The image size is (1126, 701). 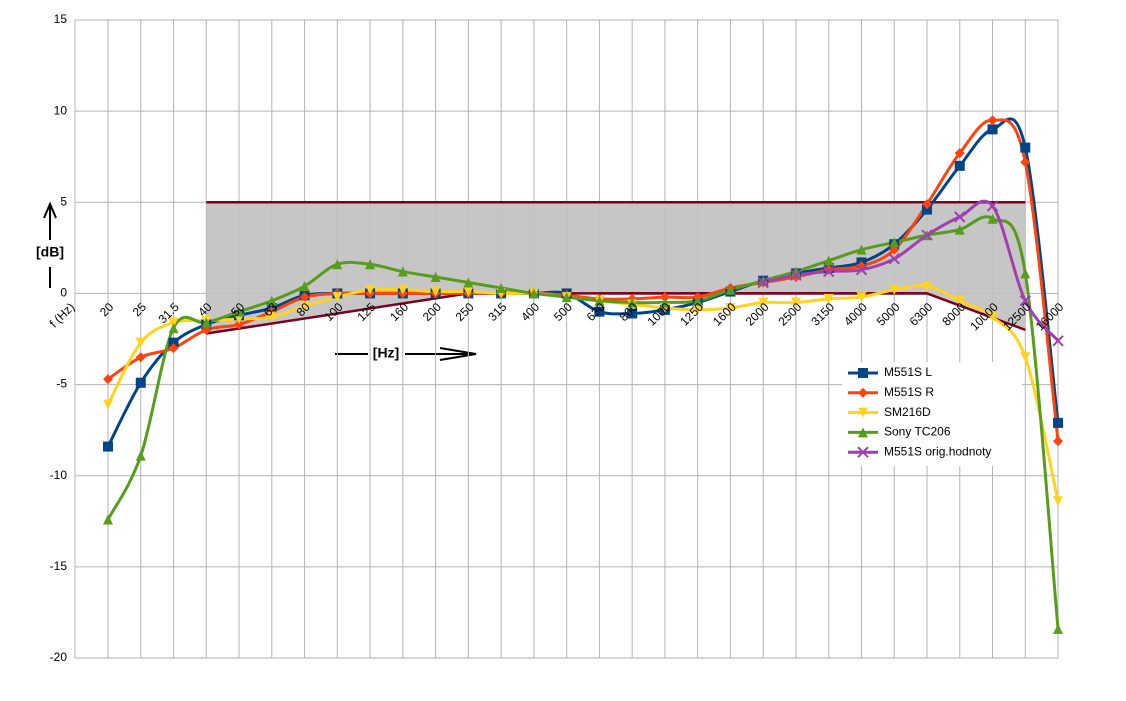 What do you see at coordinates (432, 312) in the screenshot?
I see `x-tick-label: 200` at bounding box center [432, 312].